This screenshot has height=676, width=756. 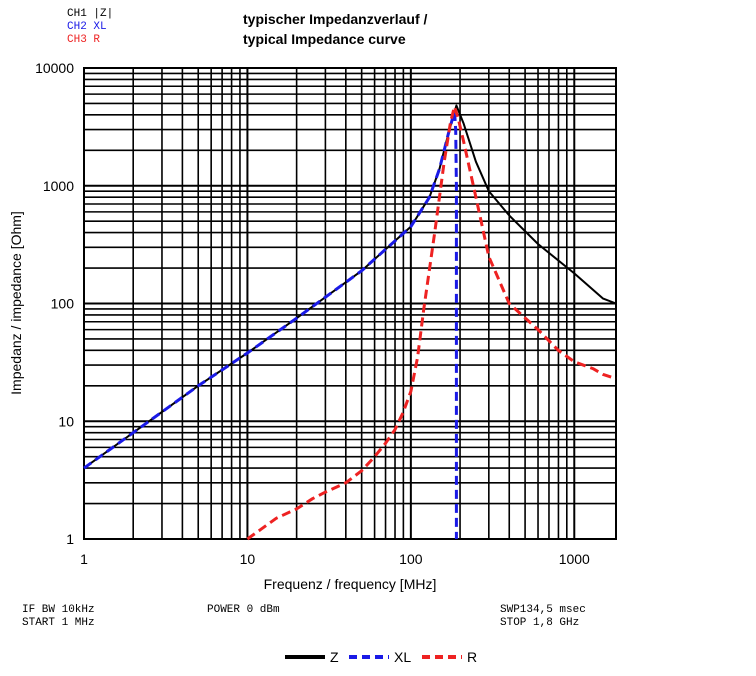 I want to click on x-tick-label: 10, so click(x=248, y=559).